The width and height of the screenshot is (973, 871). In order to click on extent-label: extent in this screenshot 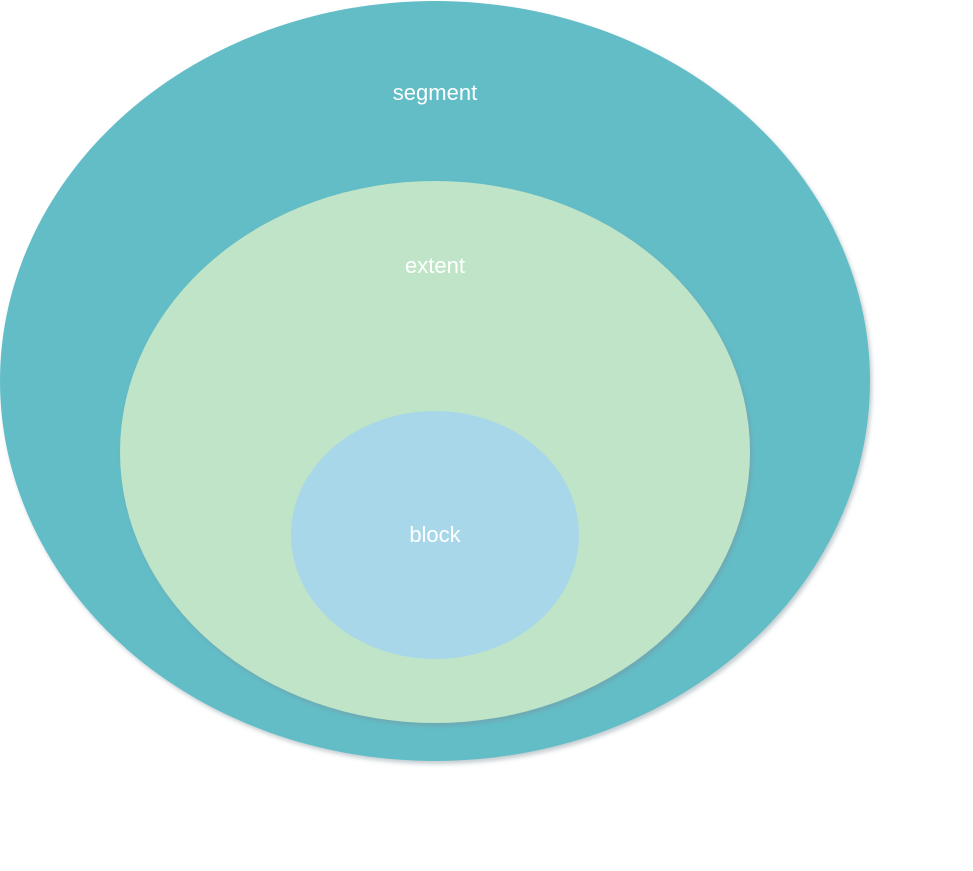, I will do `click(435, 265)`.